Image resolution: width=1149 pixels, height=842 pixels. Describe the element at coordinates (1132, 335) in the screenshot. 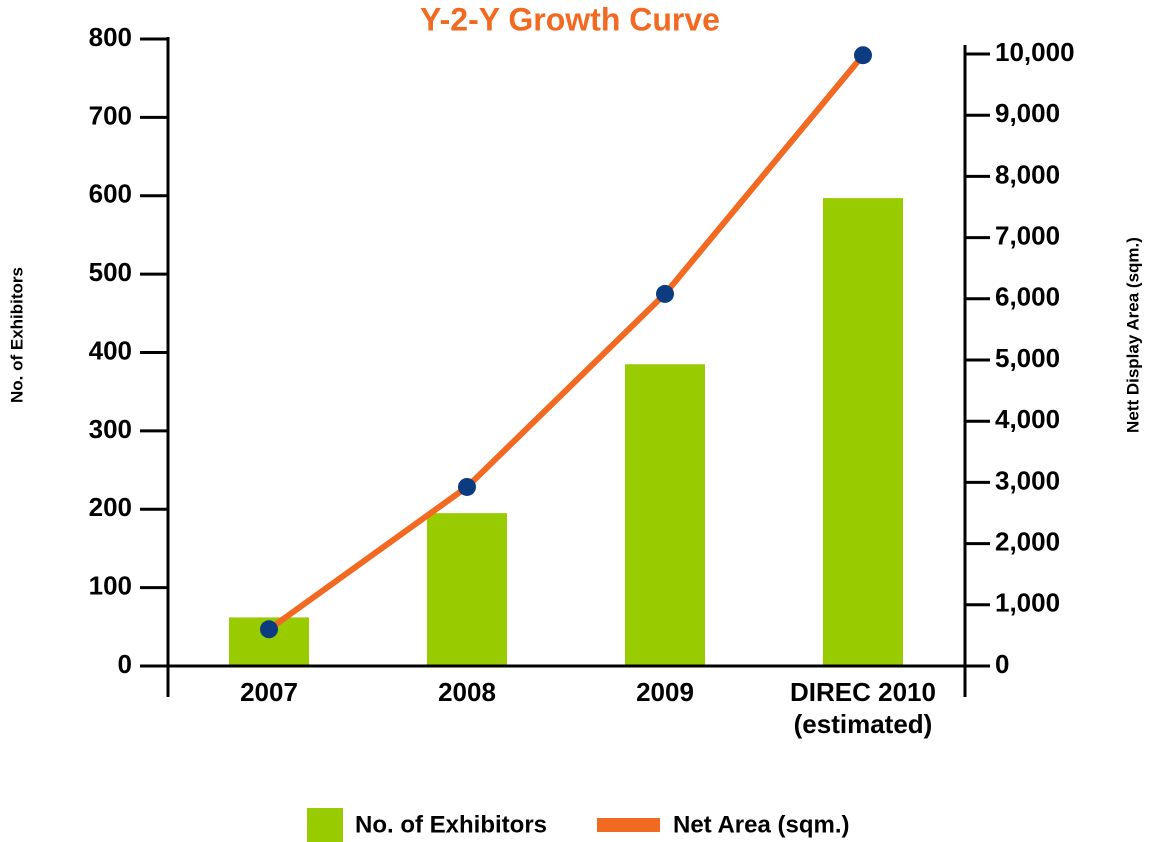

I see `y2-axis-label: Nett Display Area (sqm.)` at that location.